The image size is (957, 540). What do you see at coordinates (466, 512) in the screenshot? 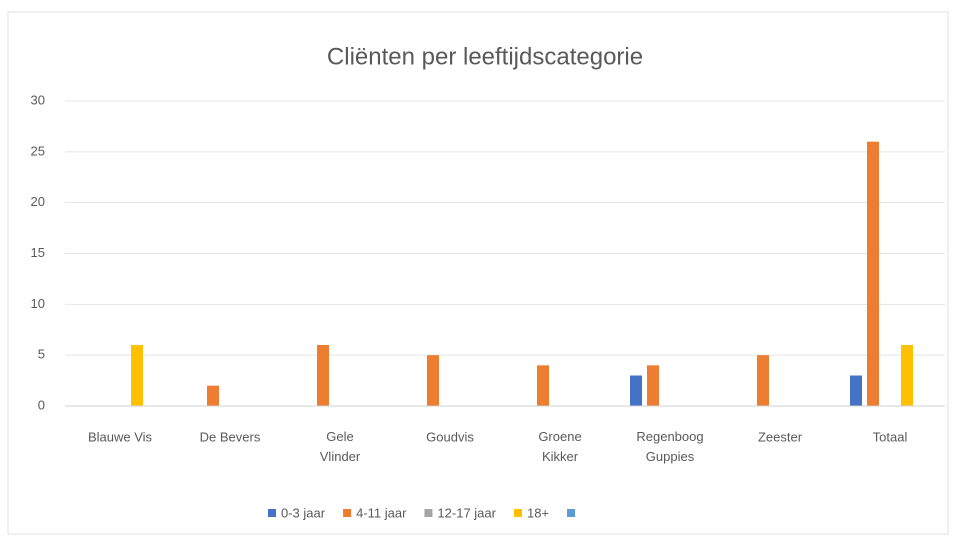
I see `legend-label: 12-17 jaar` at bounding box center [466, 512].